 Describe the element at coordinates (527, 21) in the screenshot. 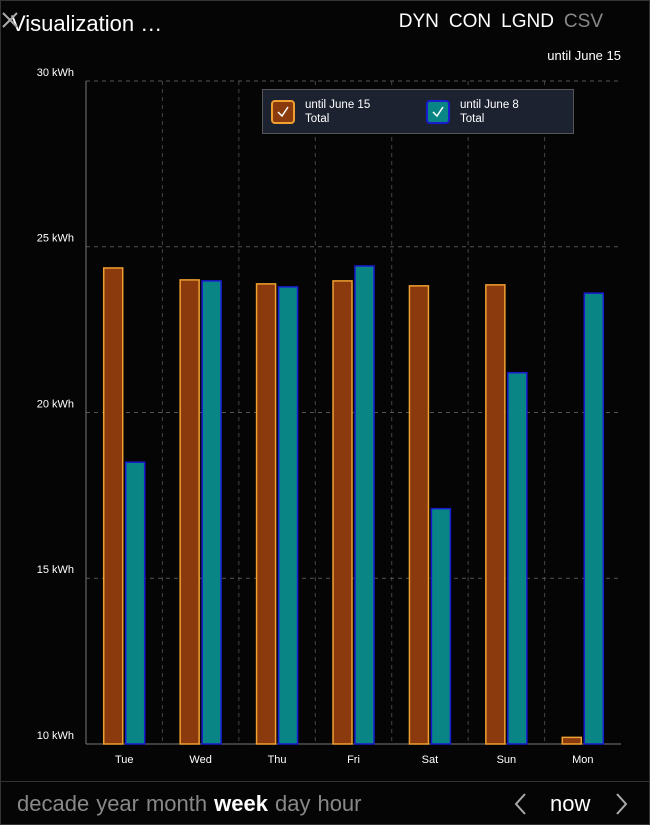

I see `lgnd-button: LGND` at that location.